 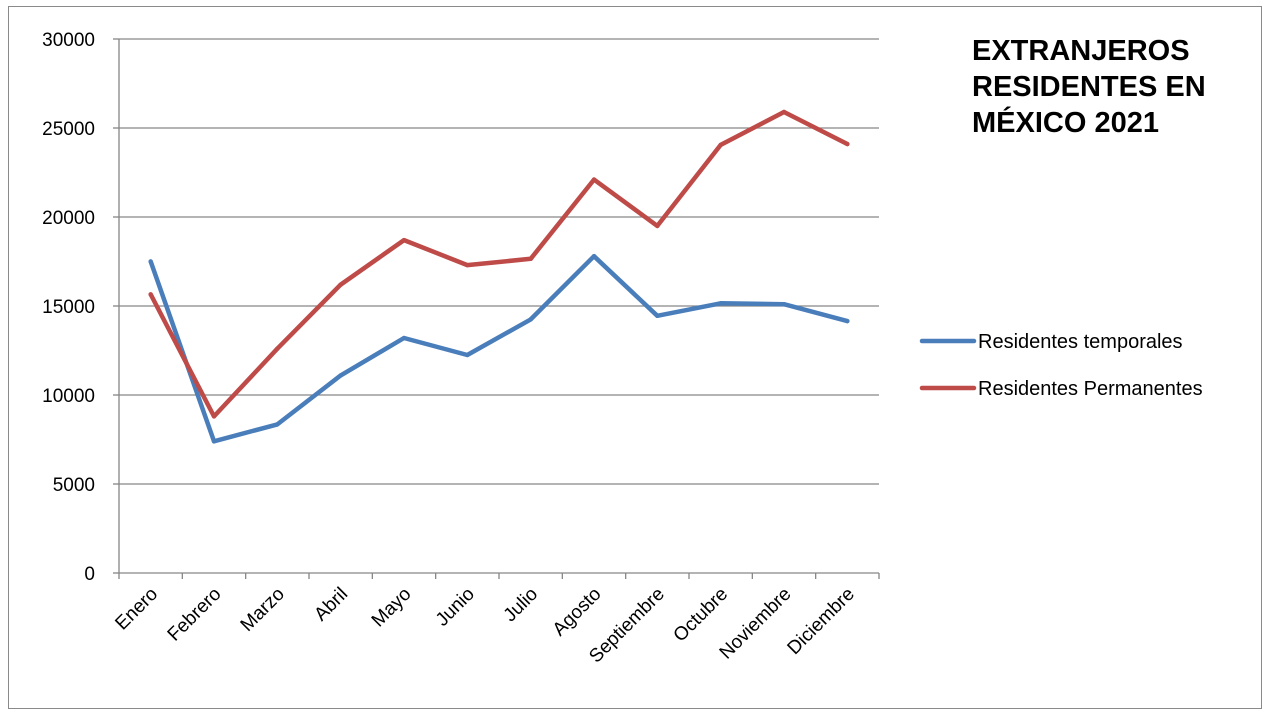 What do you see at coordinates (263, 610) in the screenshot?
I see `x-tick-label: Marzo` at bounding box center [263, 610].